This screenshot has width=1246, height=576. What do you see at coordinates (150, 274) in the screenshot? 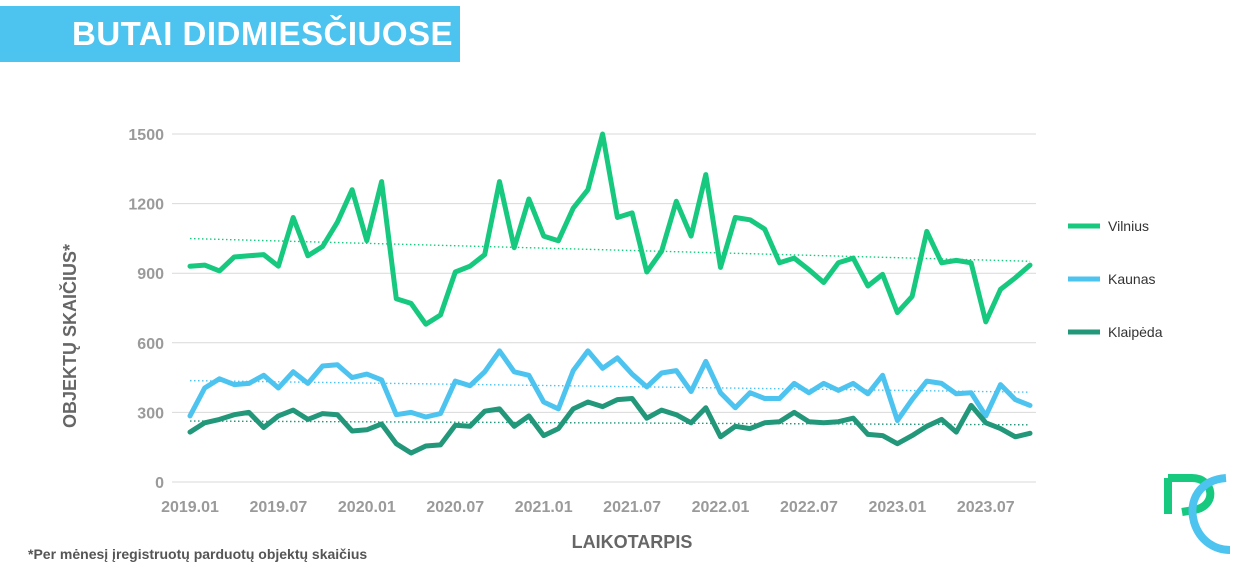
I see `y-tick-label: 900` at bounding box center [150, 274].